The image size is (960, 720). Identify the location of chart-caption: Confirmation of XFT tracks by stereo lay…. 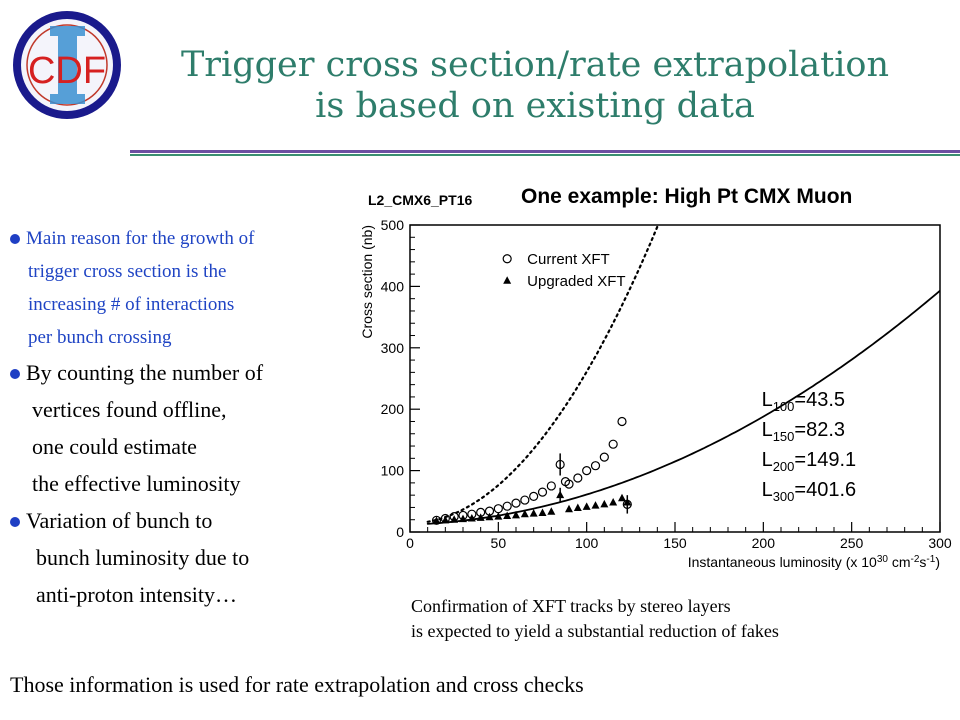
(595, 619).